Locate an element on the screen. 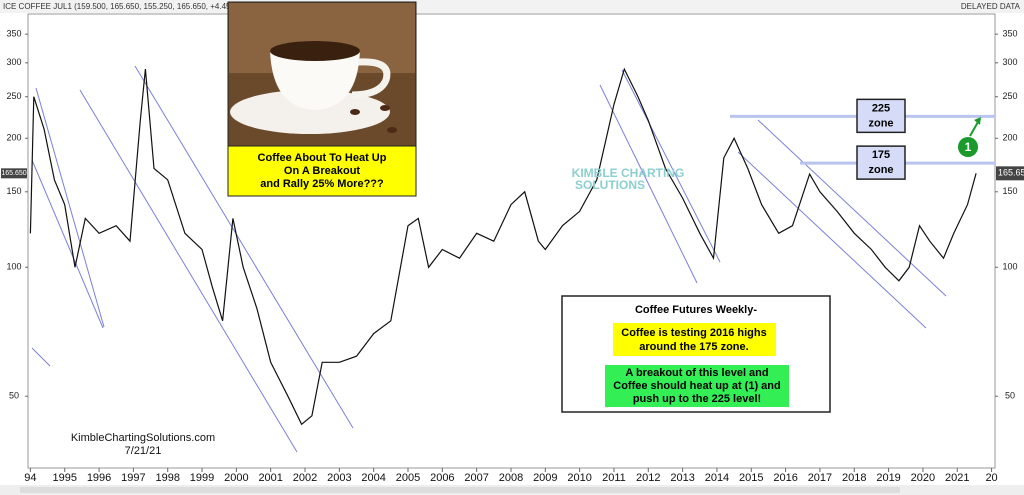  price-tag-label: 165.650 is located at coordinates (13, 173).